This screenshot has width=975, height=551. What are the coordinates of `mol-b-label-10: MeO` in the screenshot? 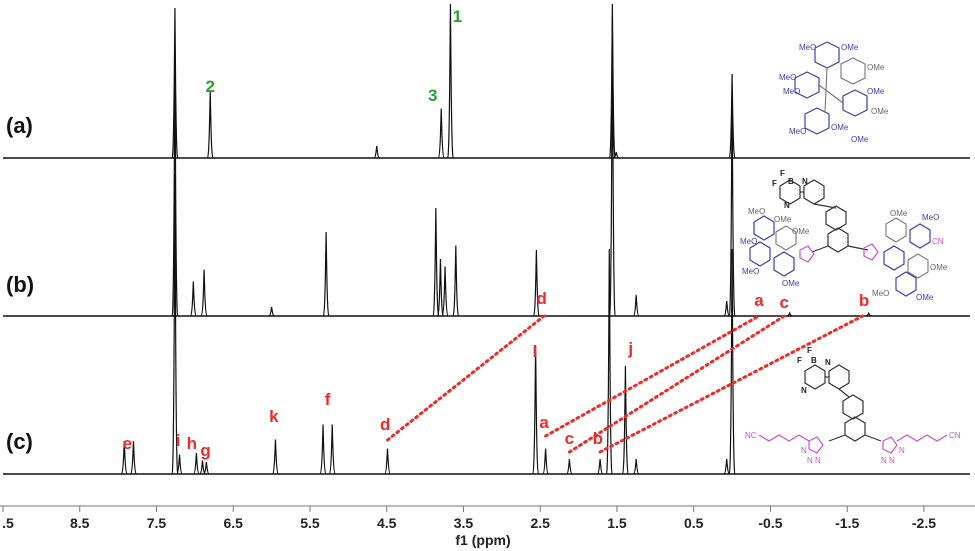 It's located at (750, 271).